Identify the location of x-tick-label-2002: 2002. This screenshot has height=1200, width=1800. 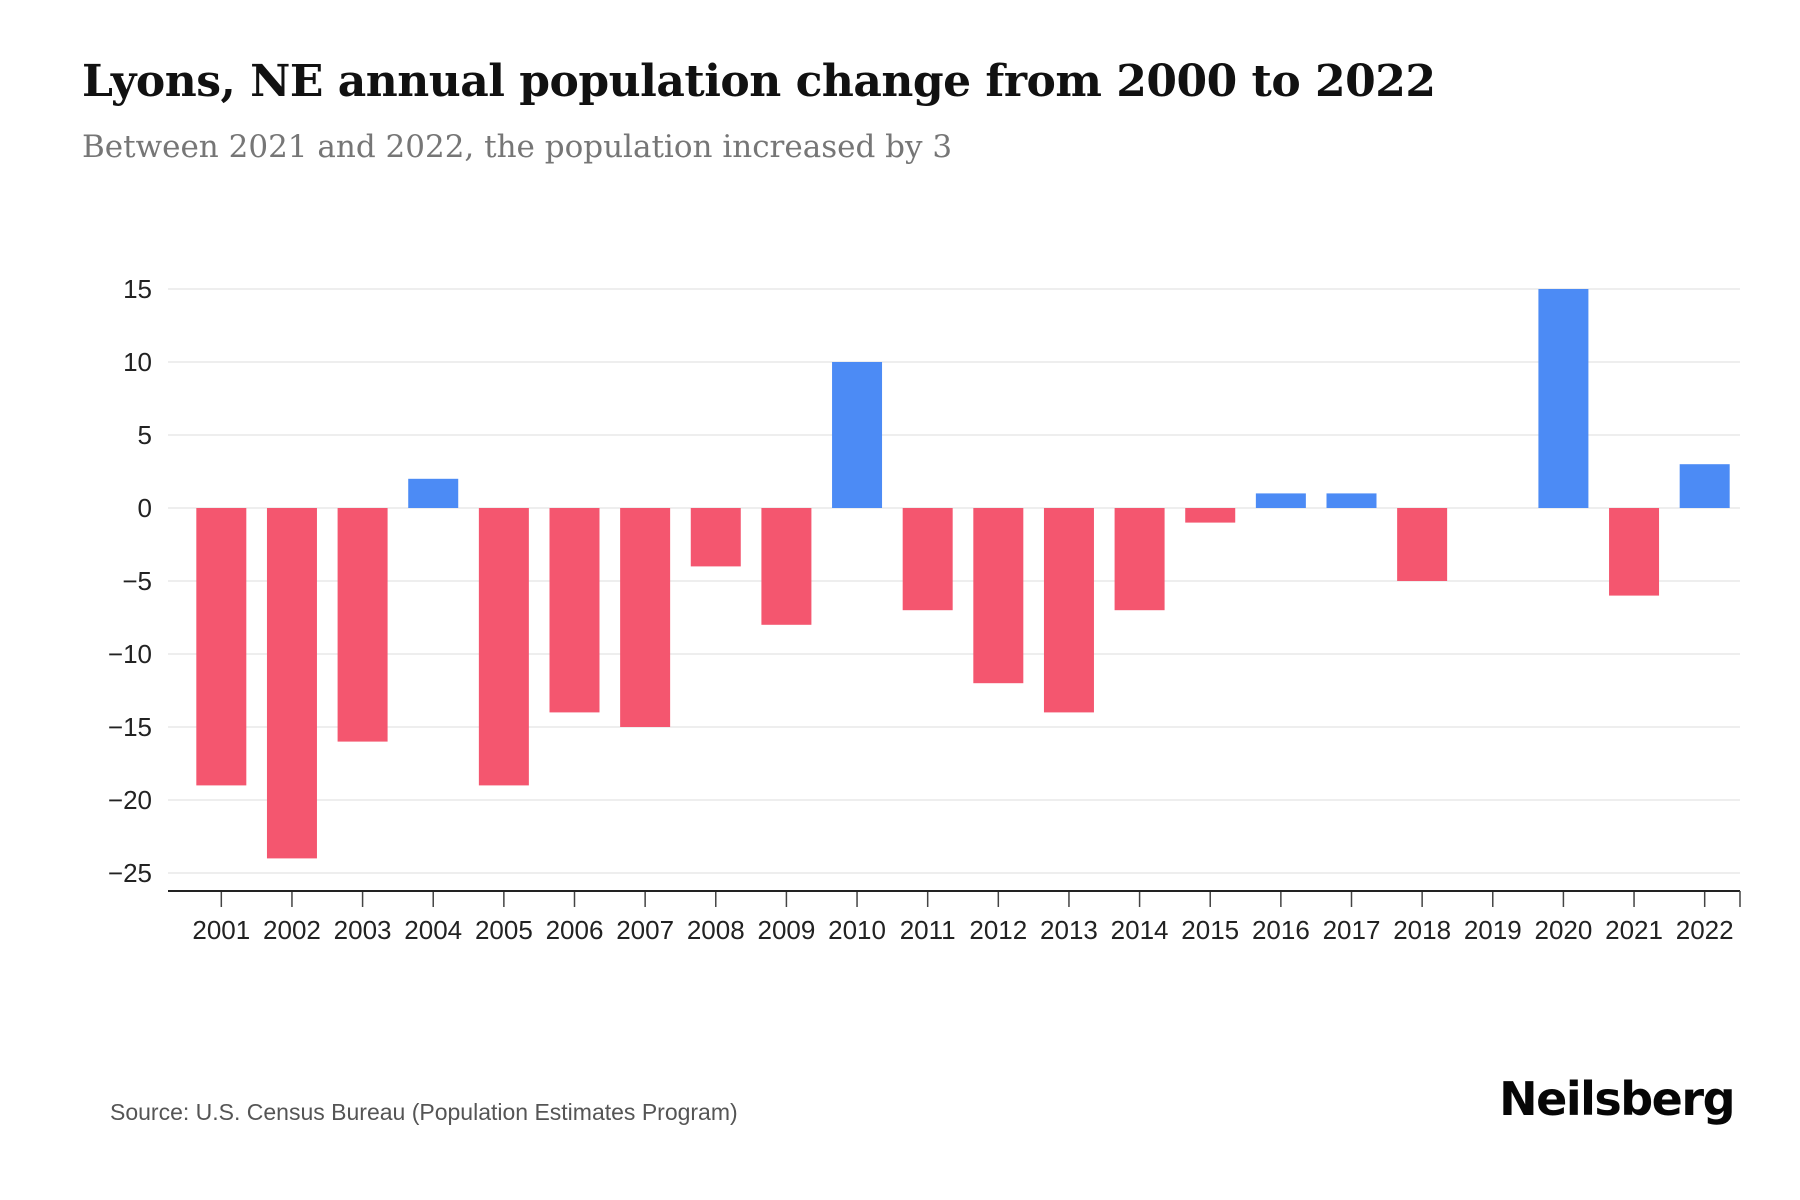
(292, 930).